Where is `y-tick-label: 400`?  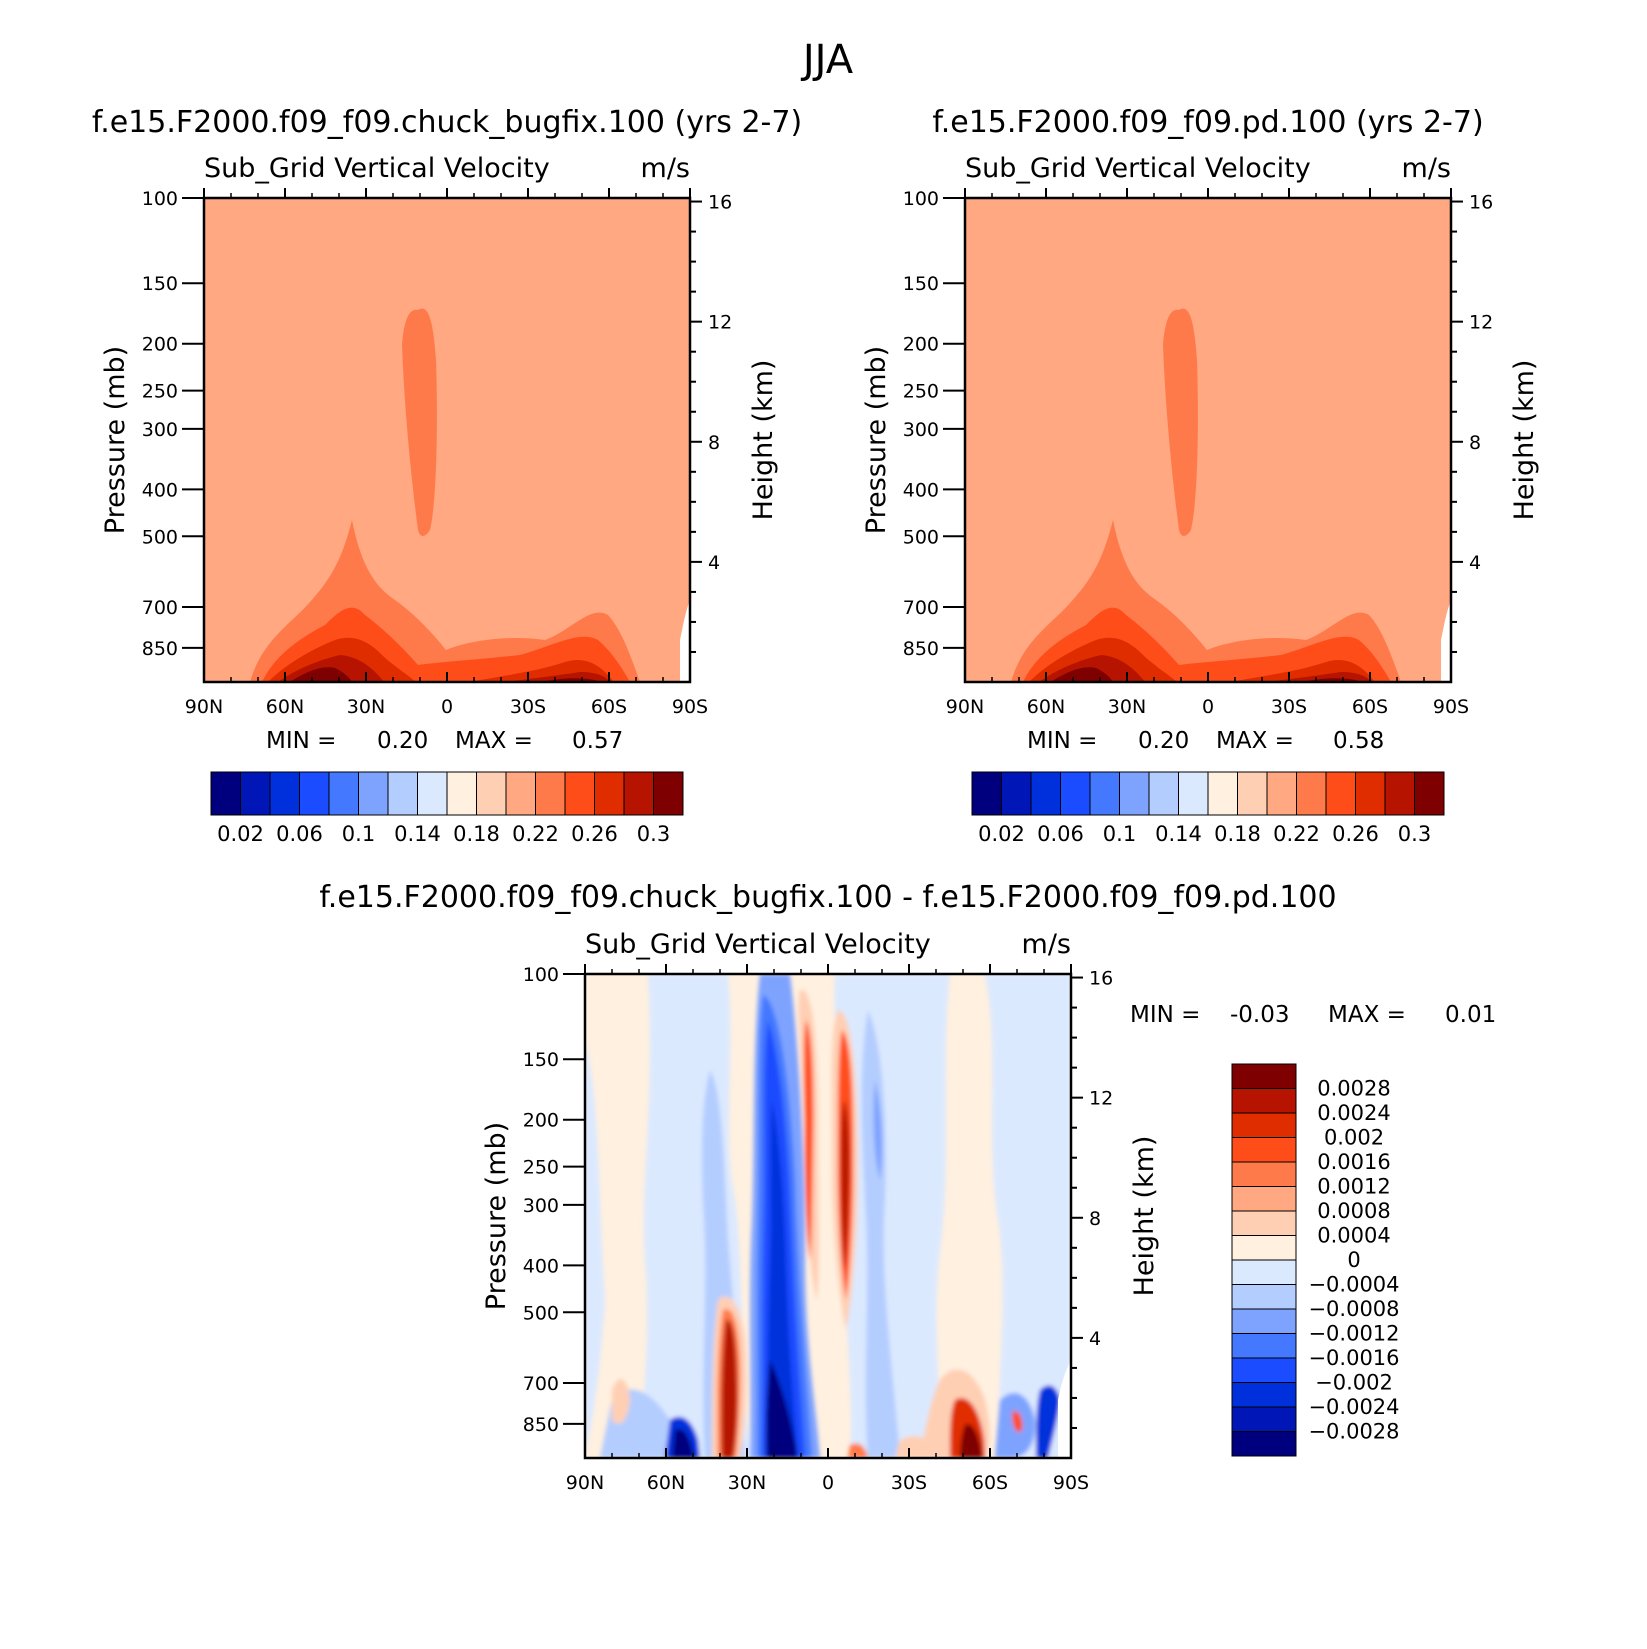
y-tick-label: 400 is located at coordinates (921, 490).